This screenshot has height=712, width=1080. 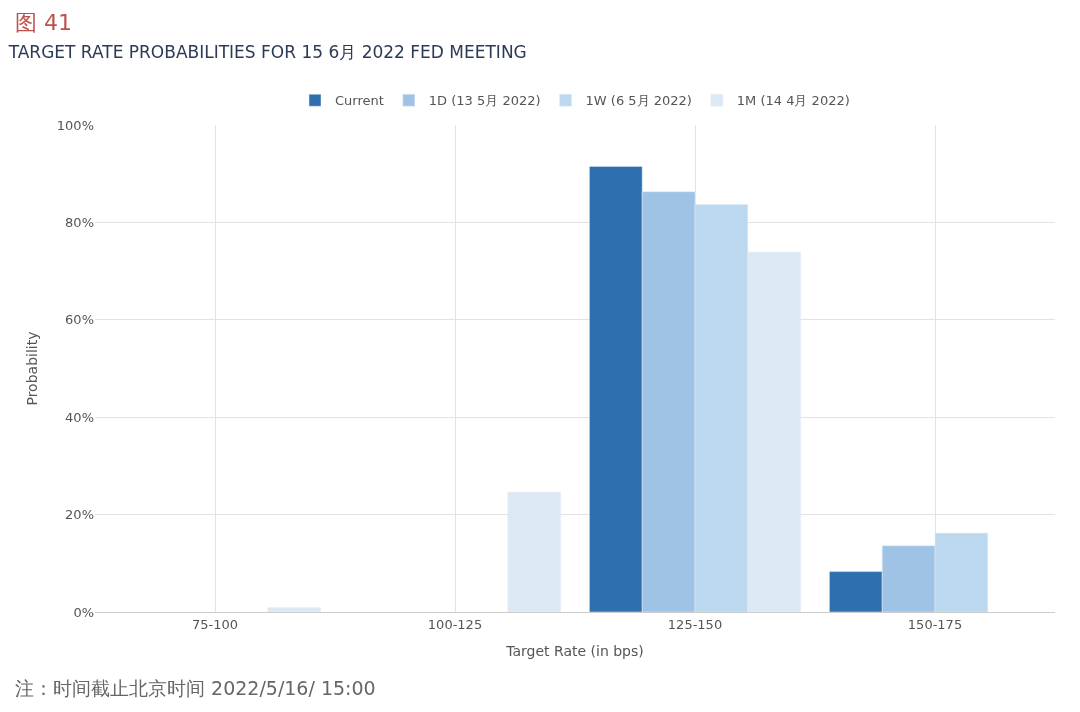 What do you see at coordinates (79, 417) in the screenshot?
I see `y-tick-label: 40%` at bounding box center [79, 417].